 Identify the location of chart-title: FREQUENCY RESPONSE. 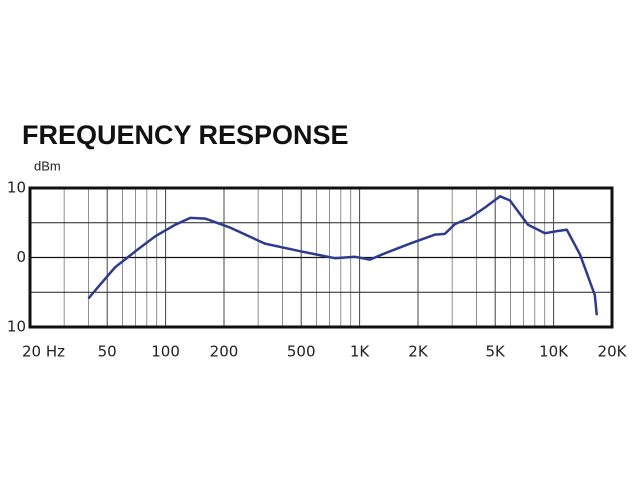
(185, 135).